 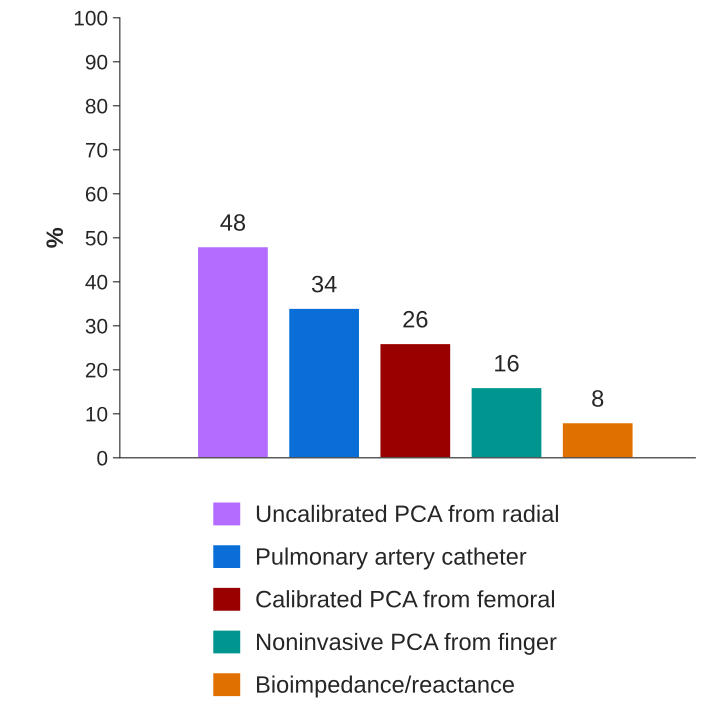 I want to click on legend-label: Pulmonary artery catheter, so click(x=391, y=558).